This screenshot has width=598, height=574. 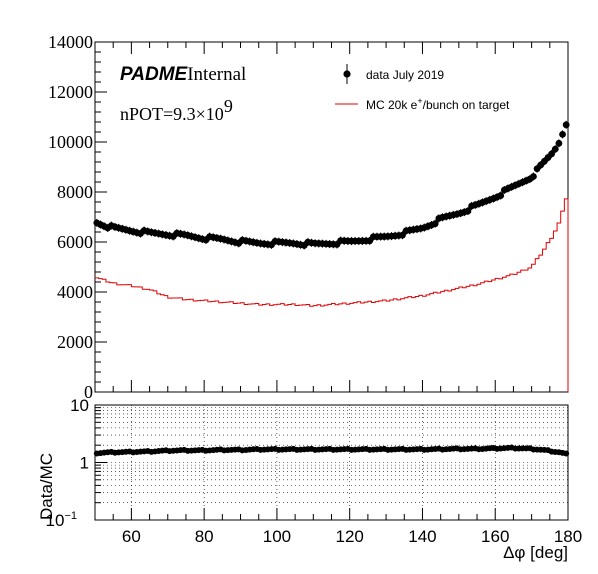 I want to click on npot-annotation: nPOT=9.3×109, so click(x=176, y=110).